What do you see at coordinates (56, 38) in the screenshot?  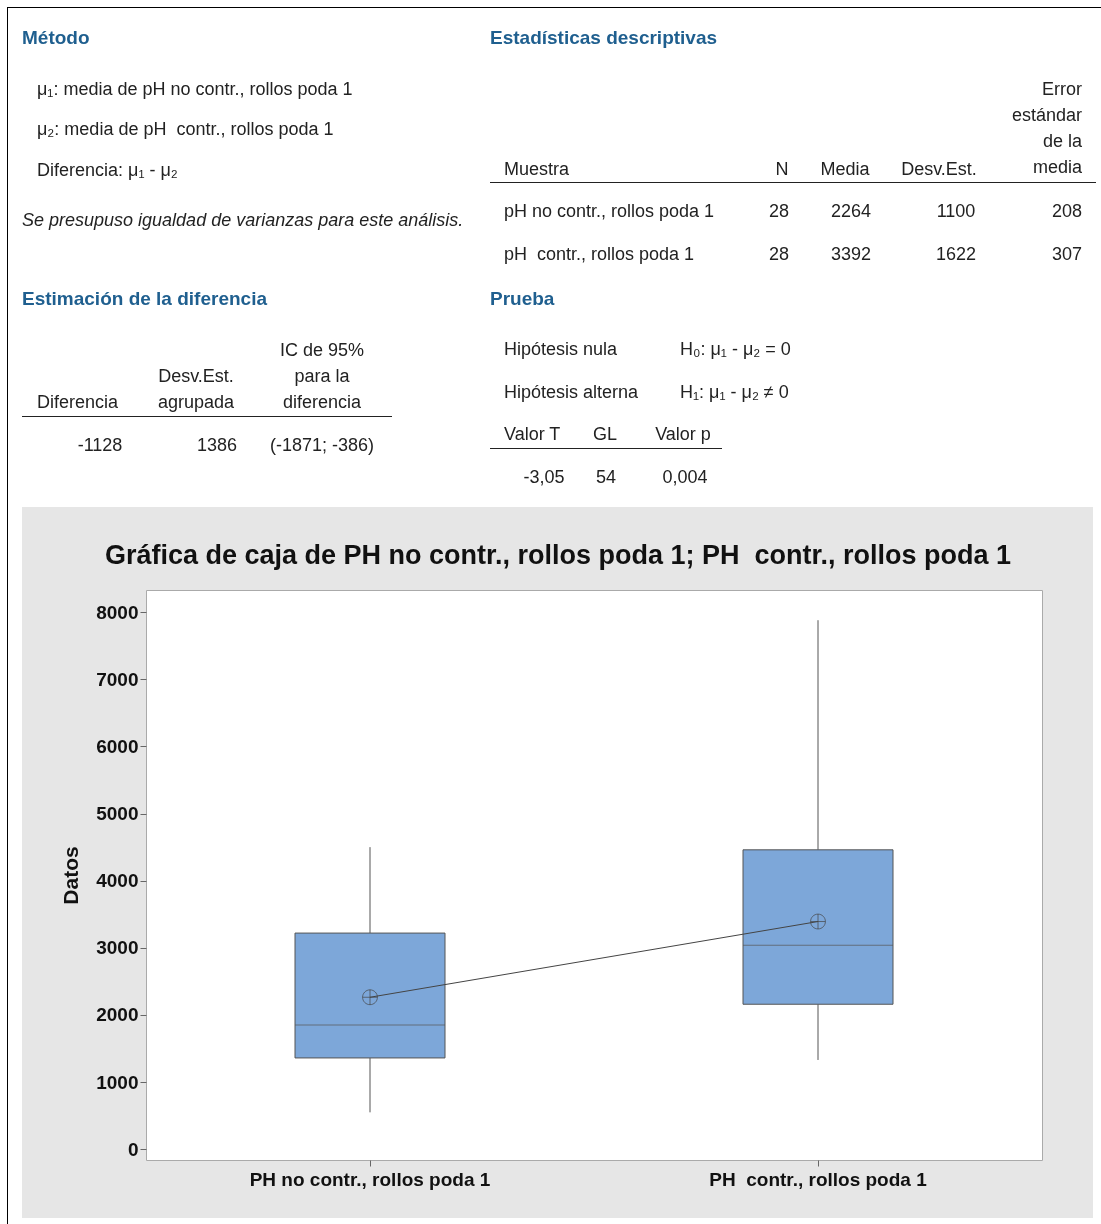 I see `text: Método` at bounding box center [56, 38].